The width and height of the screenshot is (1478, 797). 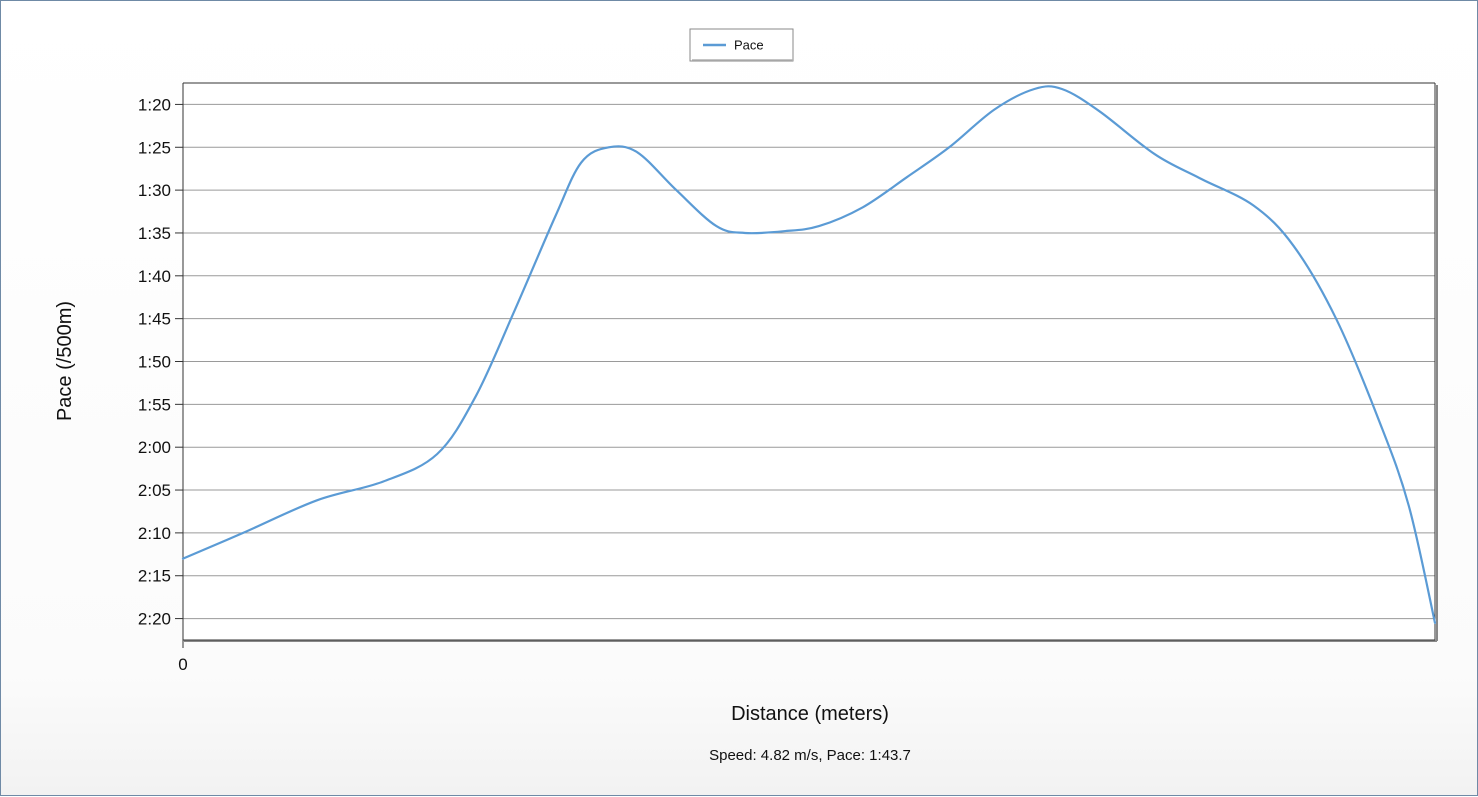 I want to click on y-tick-label: 1:40, so click(x=154, y=276).